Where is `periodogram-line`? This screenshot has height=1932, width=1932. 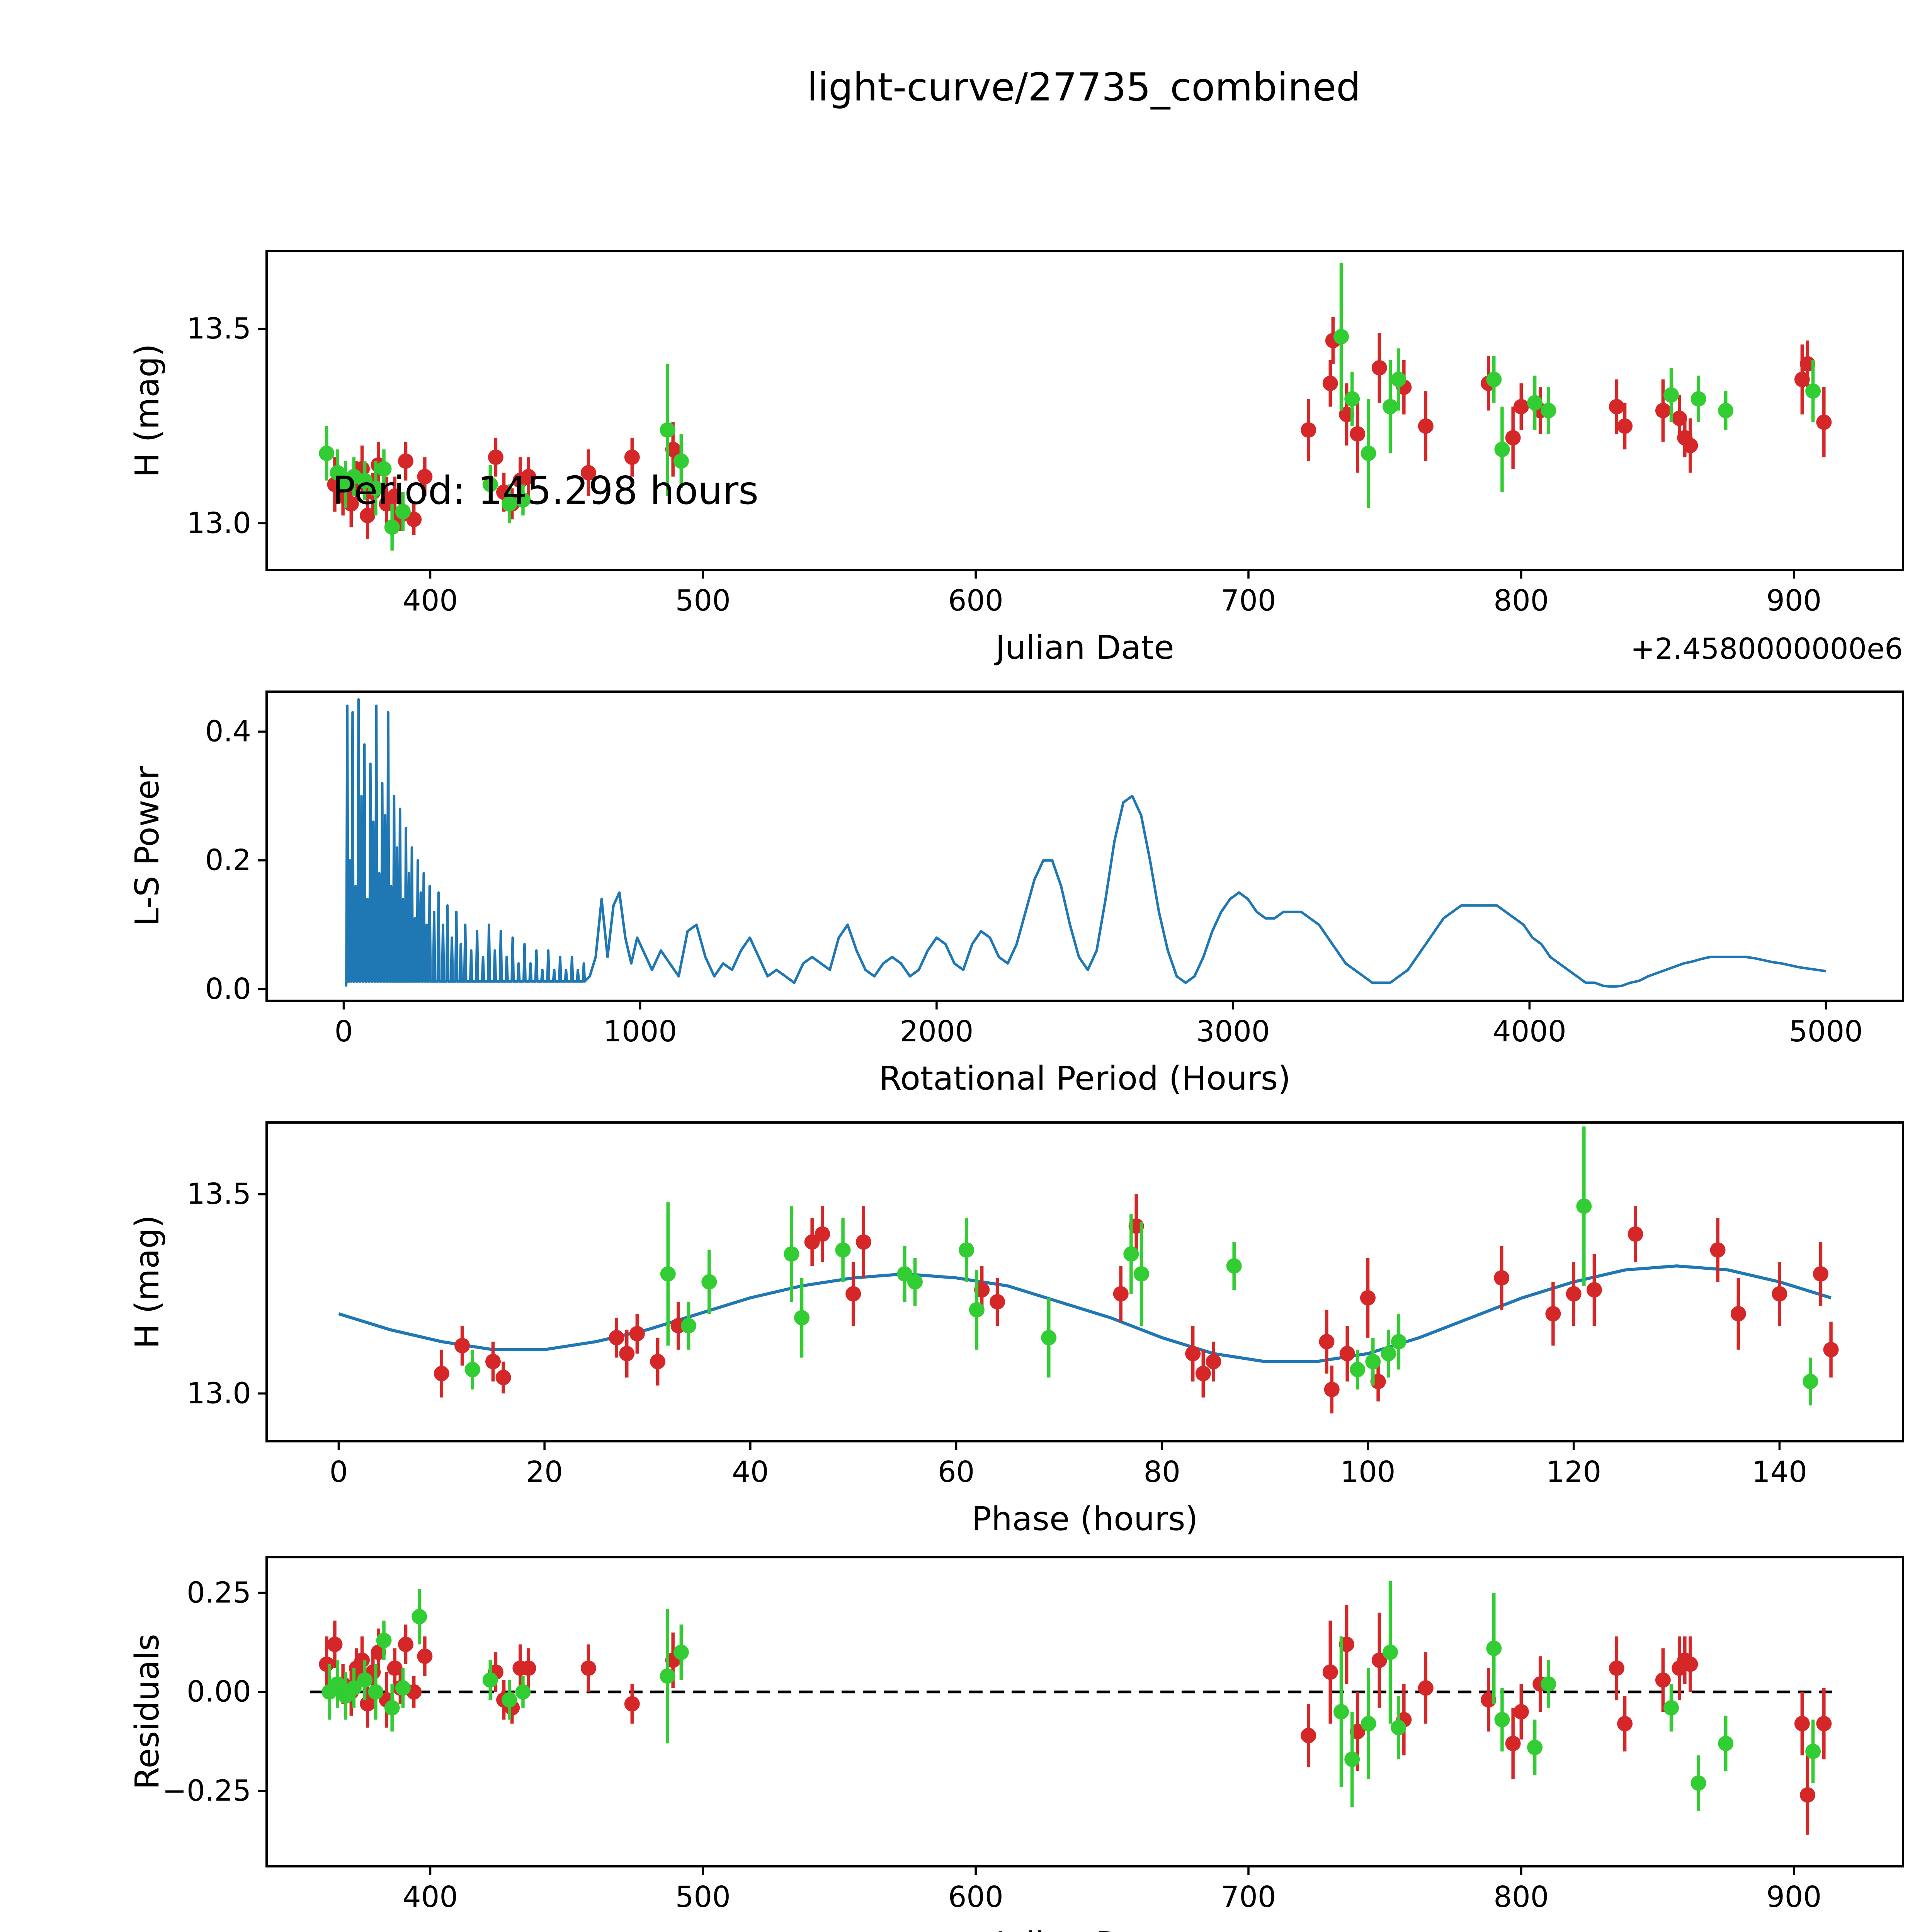
periodogram-line is located at coordinates (1085, 843).